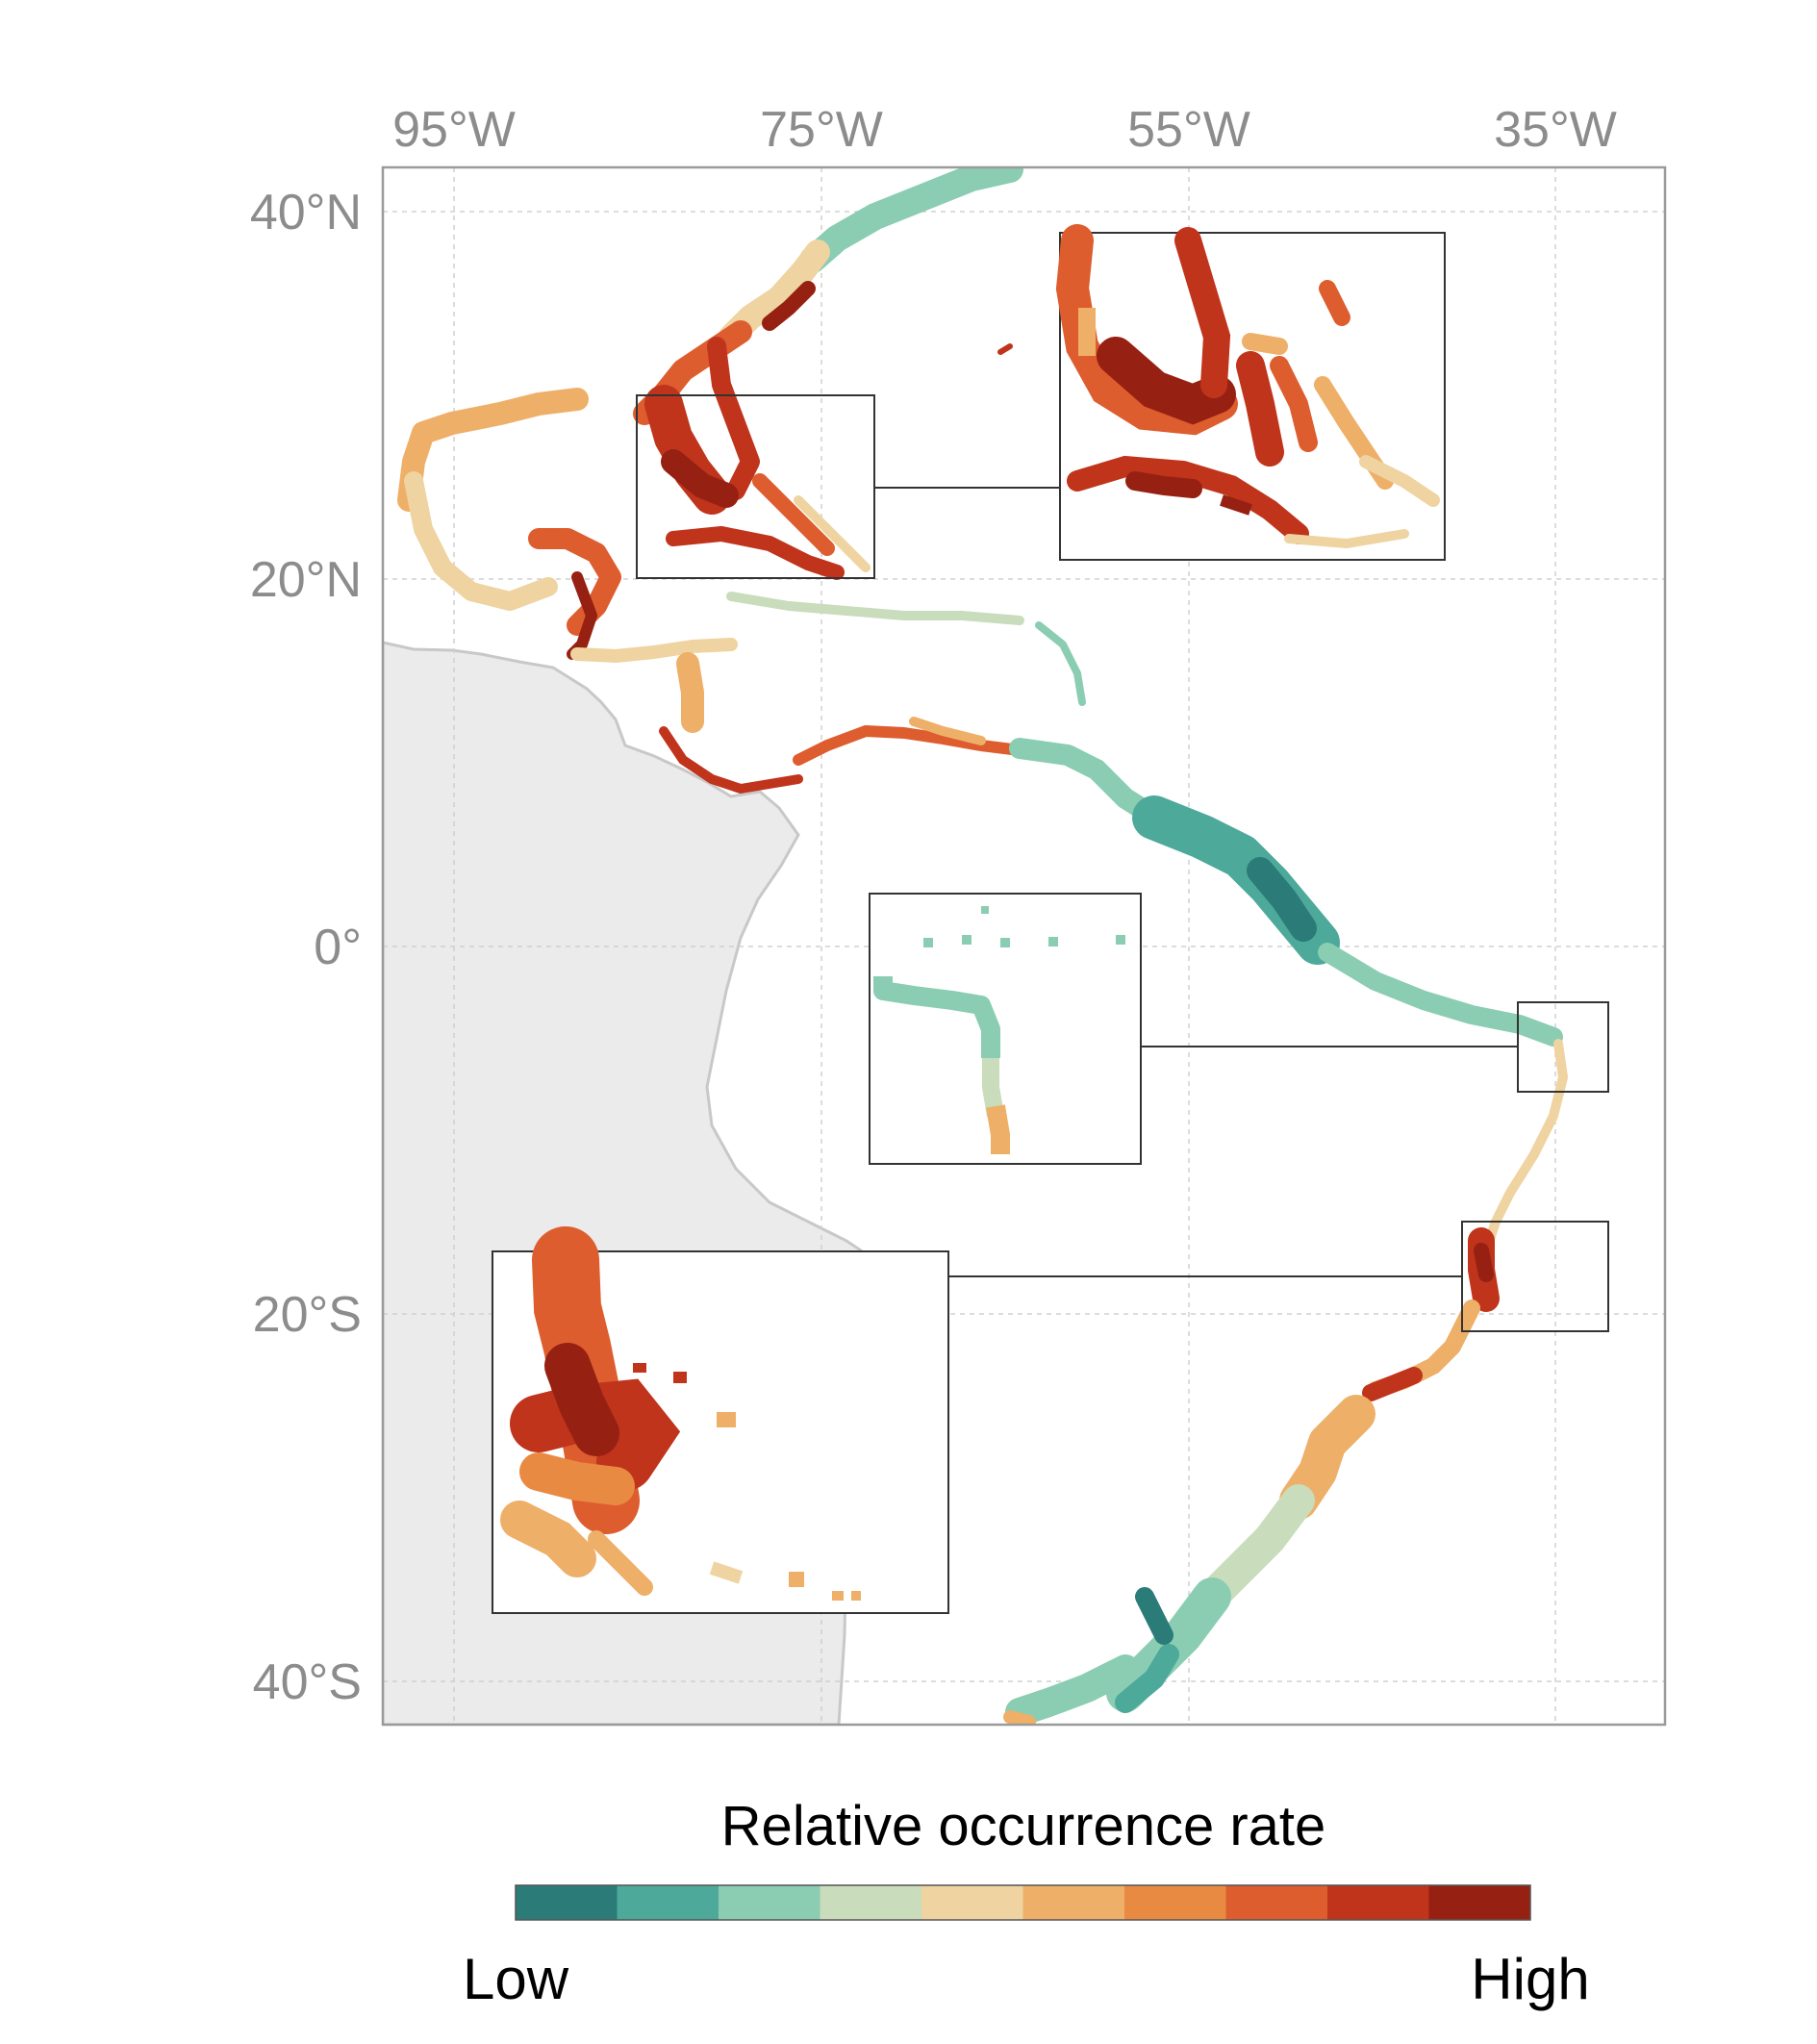 The width and height of the screenshot is (1817, 2044). I want to click on band-honduras, so click(654, 651).